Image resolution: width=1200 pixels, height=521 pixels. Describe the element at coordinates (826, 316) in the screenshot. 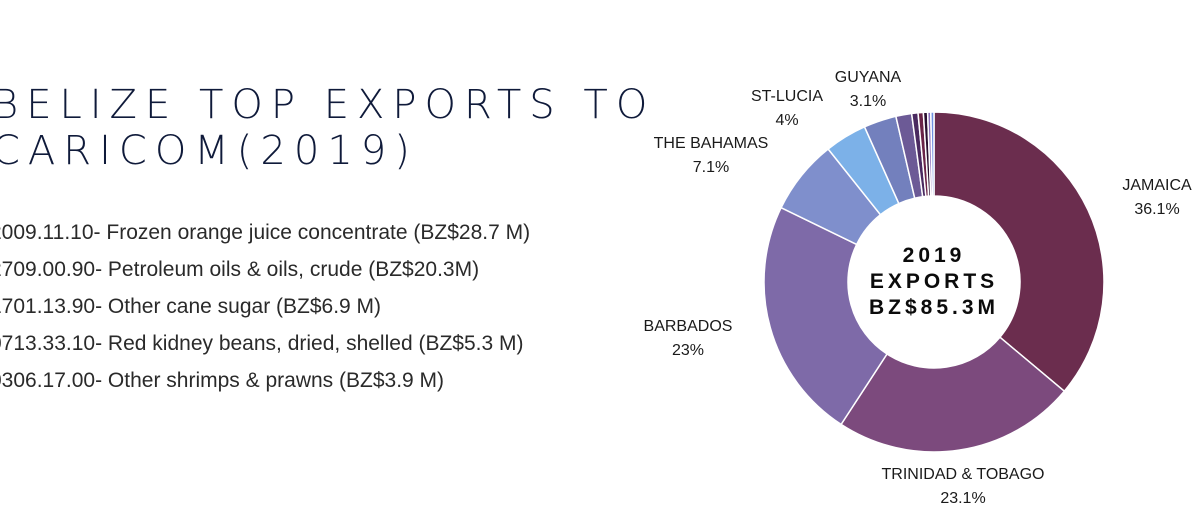

I see `pie-slice-barbados` at that location.